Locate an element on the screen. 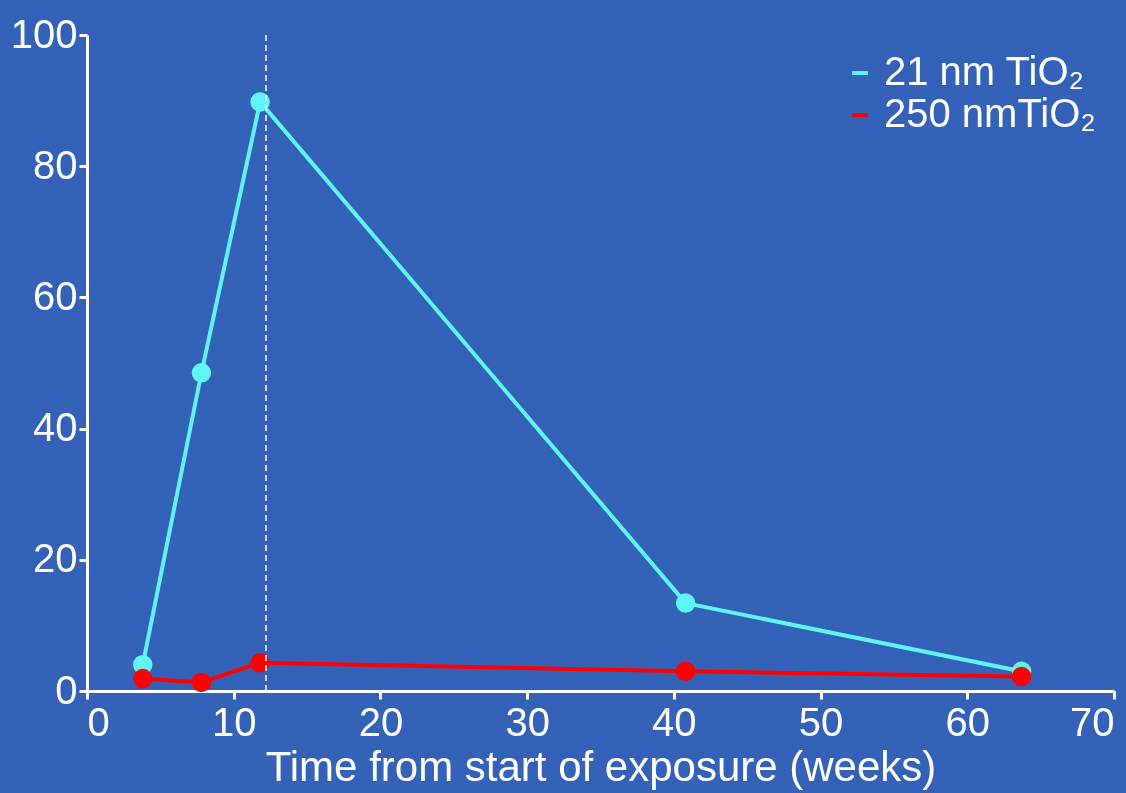 The width and height of the screenshot is (1126, 793). y-tick-label: 40 is located at coordinates (55, 427).